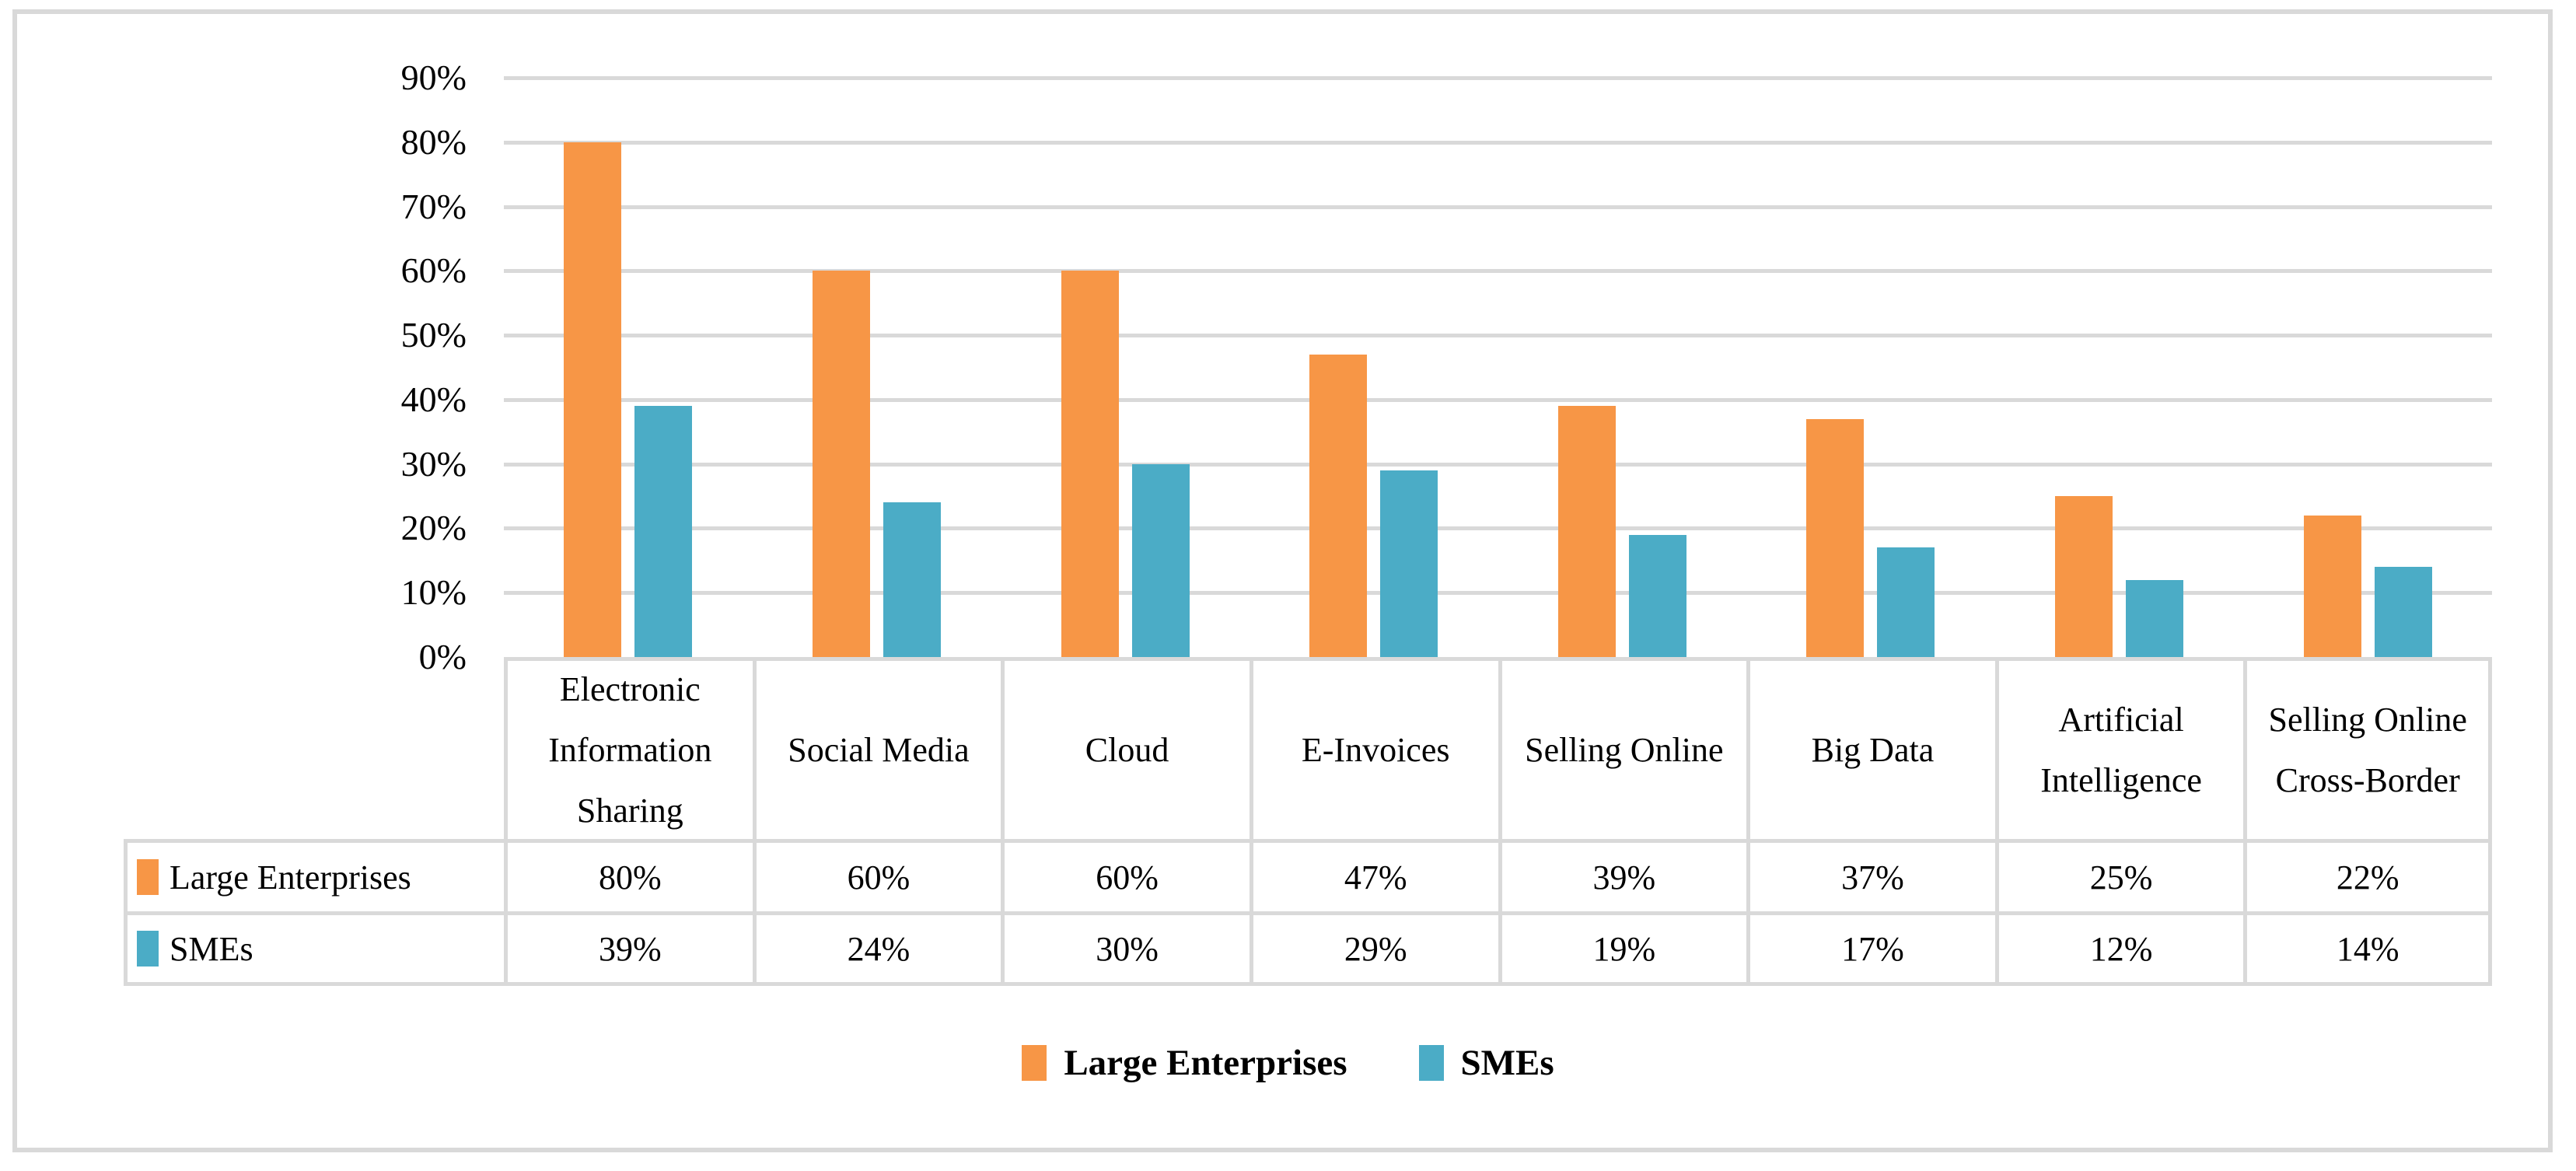 This screenshot has width=2576, height=1171. What do you see at coordinates (290, 877) in the screenshot?
I see `table-row-label: Large Enterprises` at bounding box center [290, 877].